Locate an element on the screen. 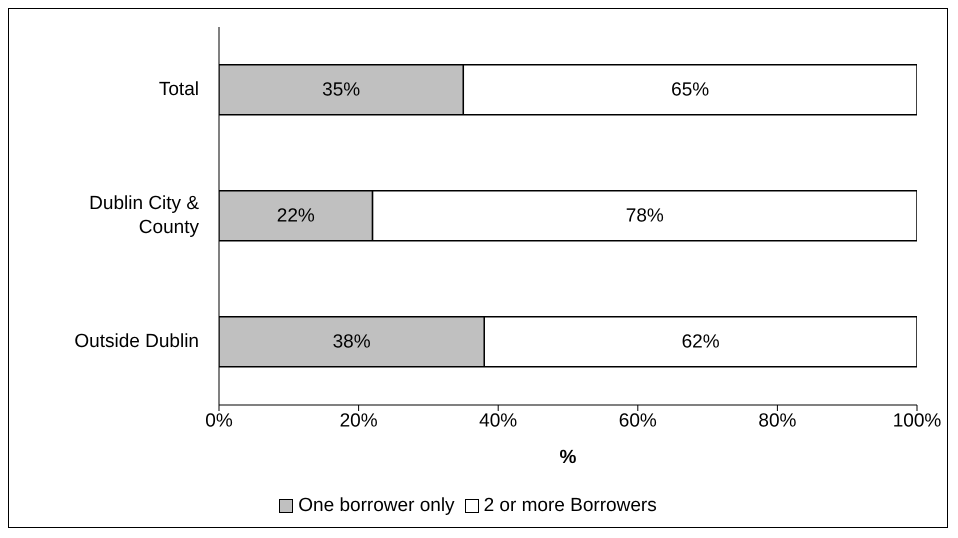  legend-label: 2 or more Borrowers is located at coordinates (569, 506).